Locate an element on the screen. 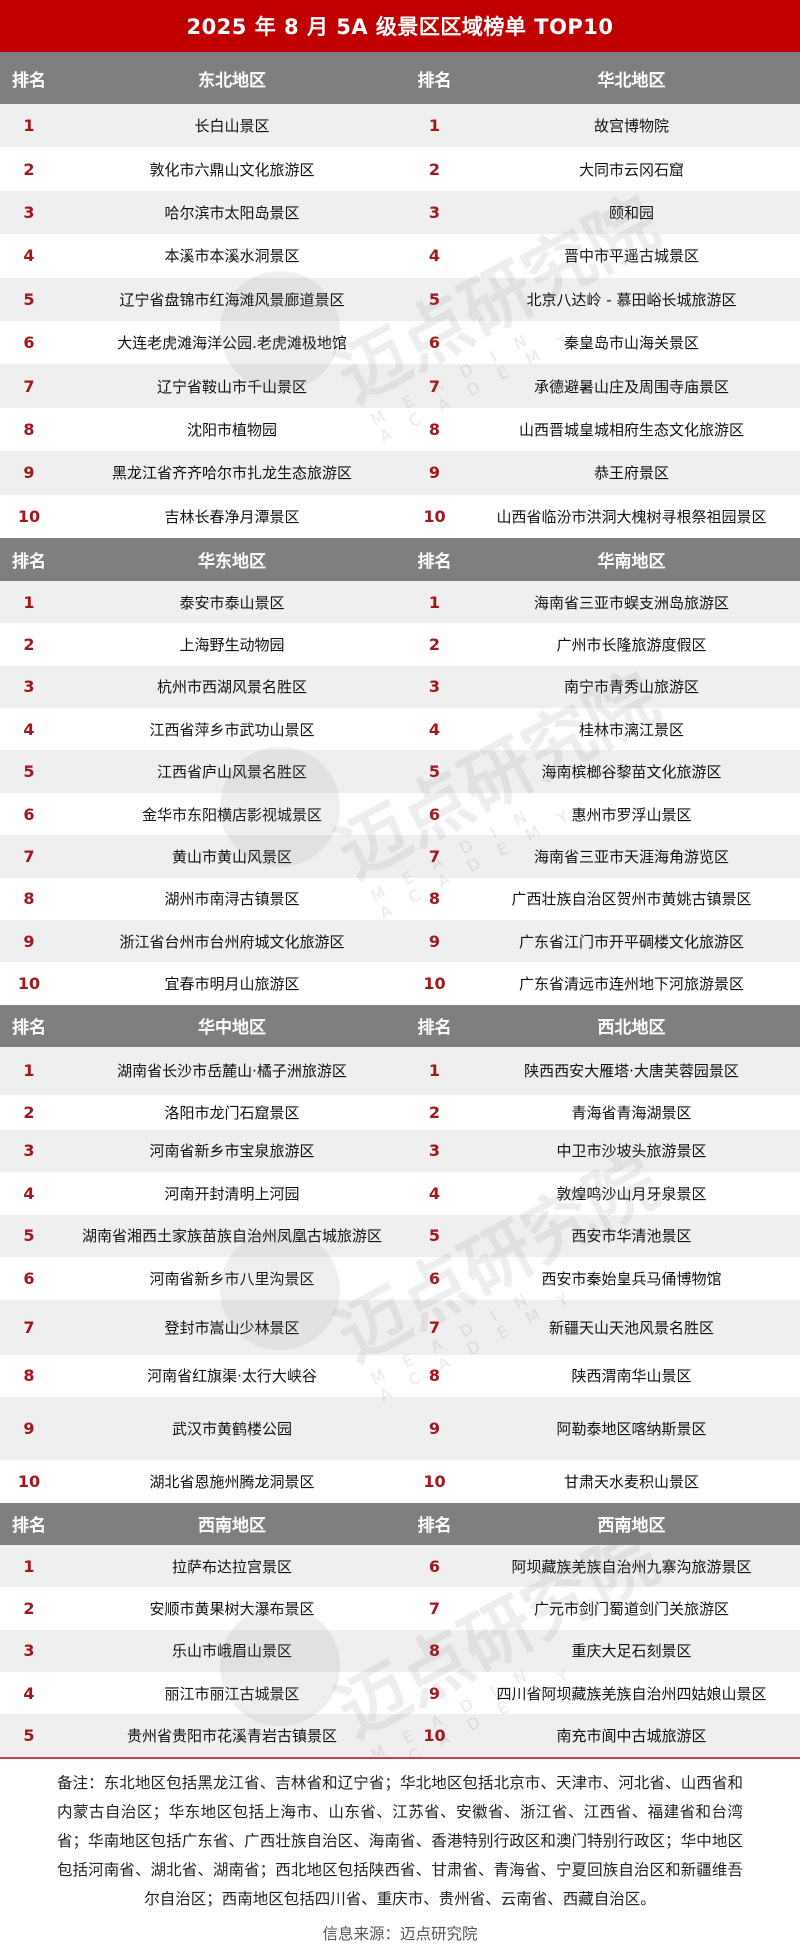 The height and width of the screenshot is (1944, 800). table-row: 10 宜春市明月山旅游区 10 广东省清远市连州地下河旅游景区 is located at coordinates (400, 983).